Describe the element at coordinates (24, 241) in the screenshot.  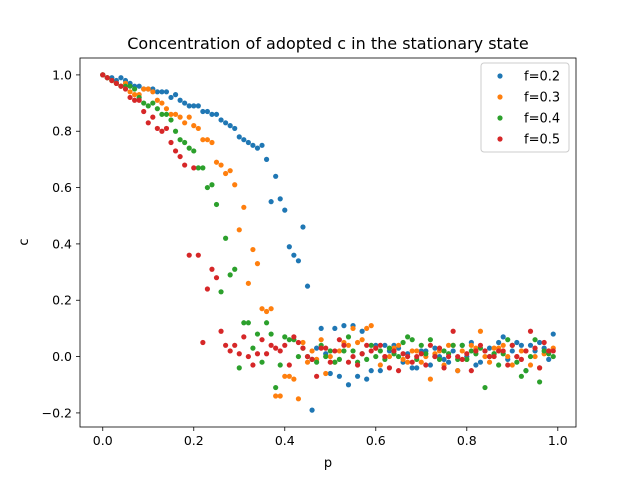
I see `y-axis-label: c` at that location.